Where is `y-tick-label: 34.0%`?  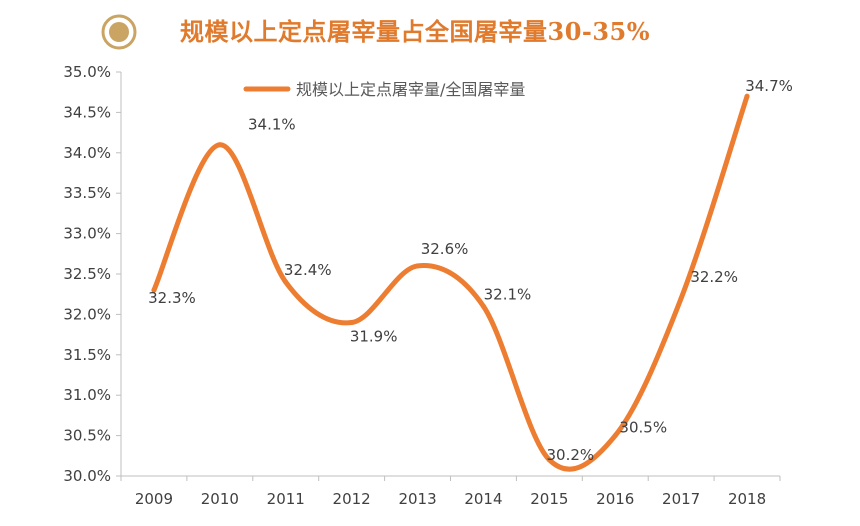 y-tick-label: 34.0% is located at coordinates (87, 153).